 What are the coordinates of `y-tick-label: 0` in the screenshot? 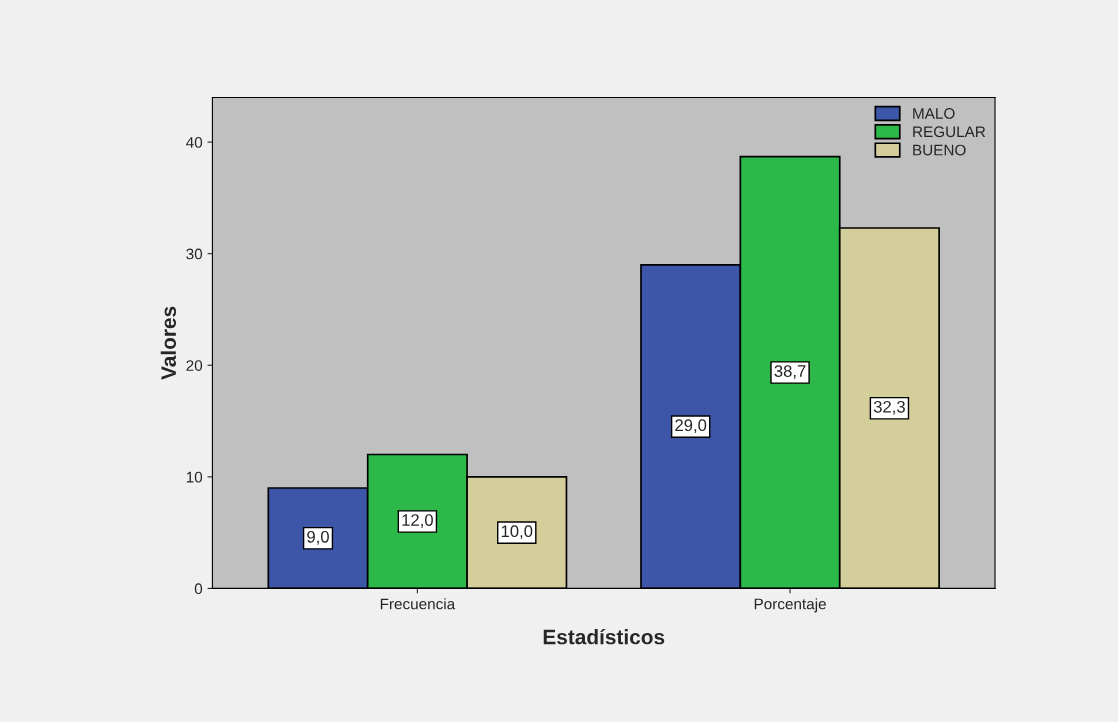 It's located at (198, 589).